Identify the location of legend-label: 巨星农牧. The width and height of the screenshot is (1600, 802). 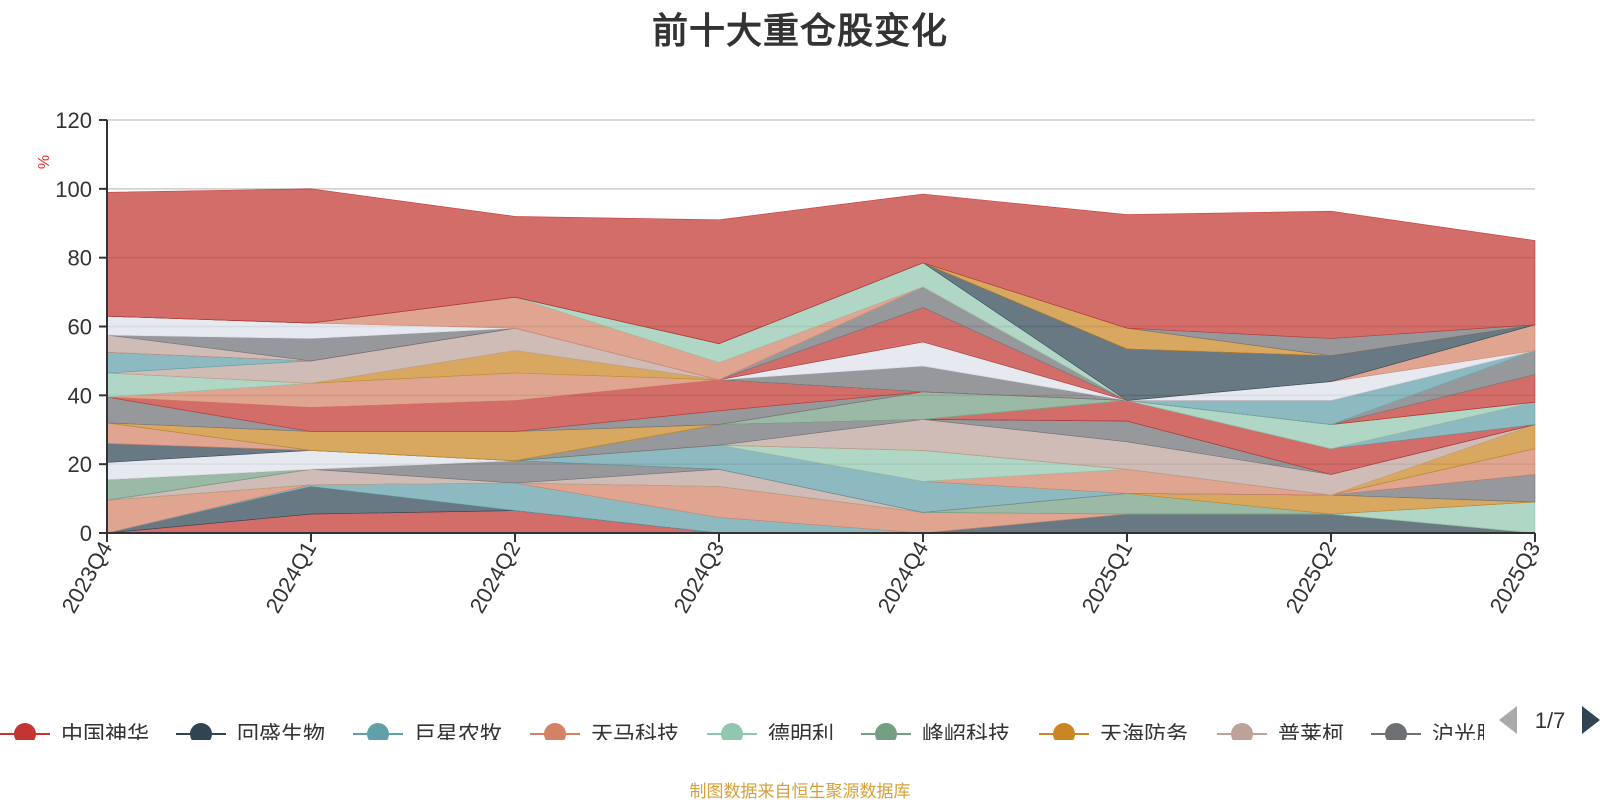
(458, 735).